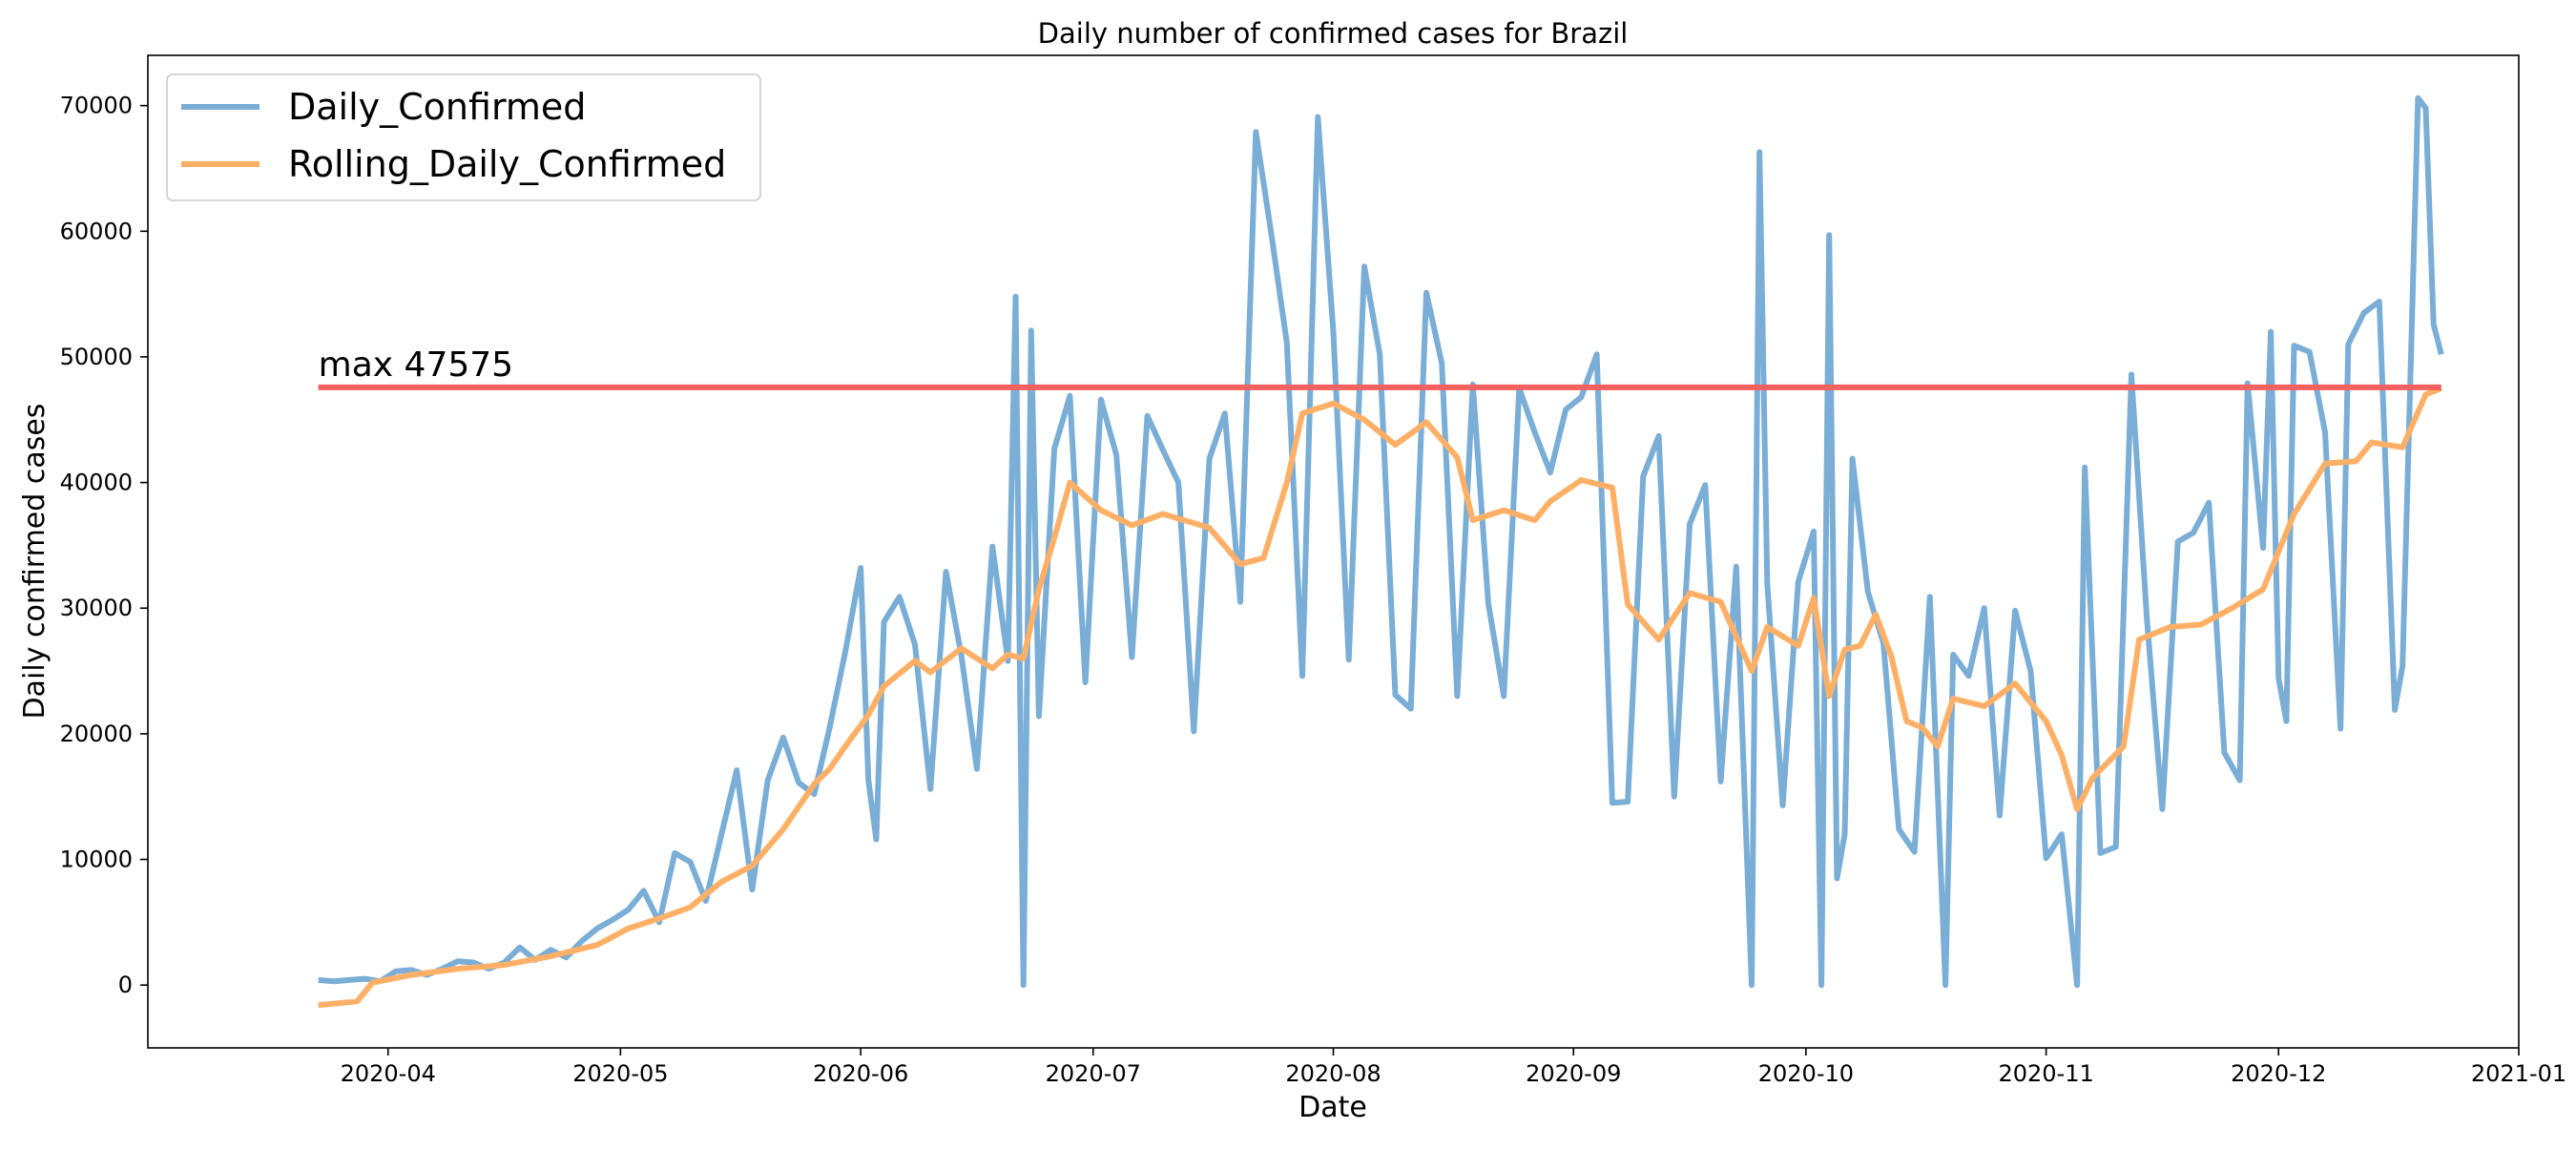 This screenshot has height=1150, width=2576. I want to click on x-tick-label: 2020-09, so click(1573, 1073).